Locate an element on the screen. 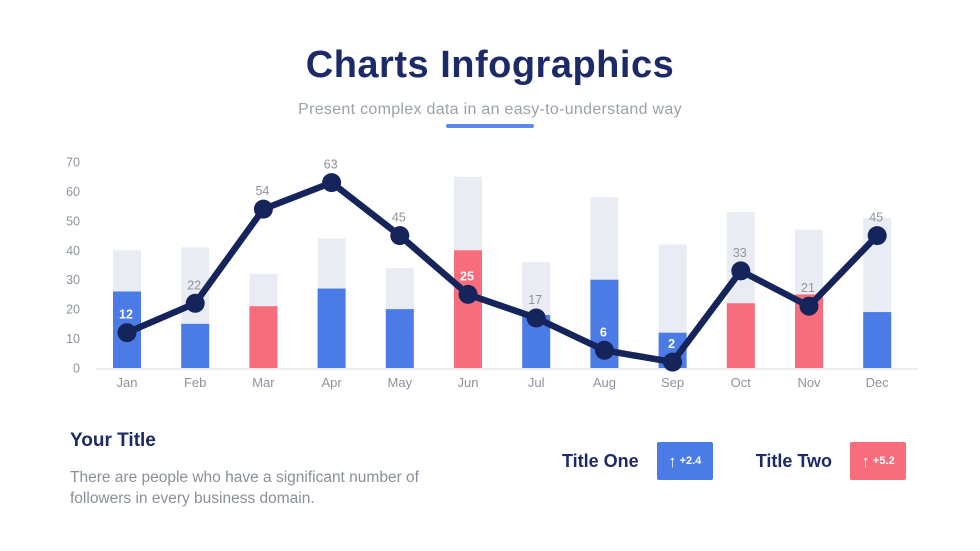 This screenshot has height=551, width=980. point-label: 17 is located at coordinates (535, 300).